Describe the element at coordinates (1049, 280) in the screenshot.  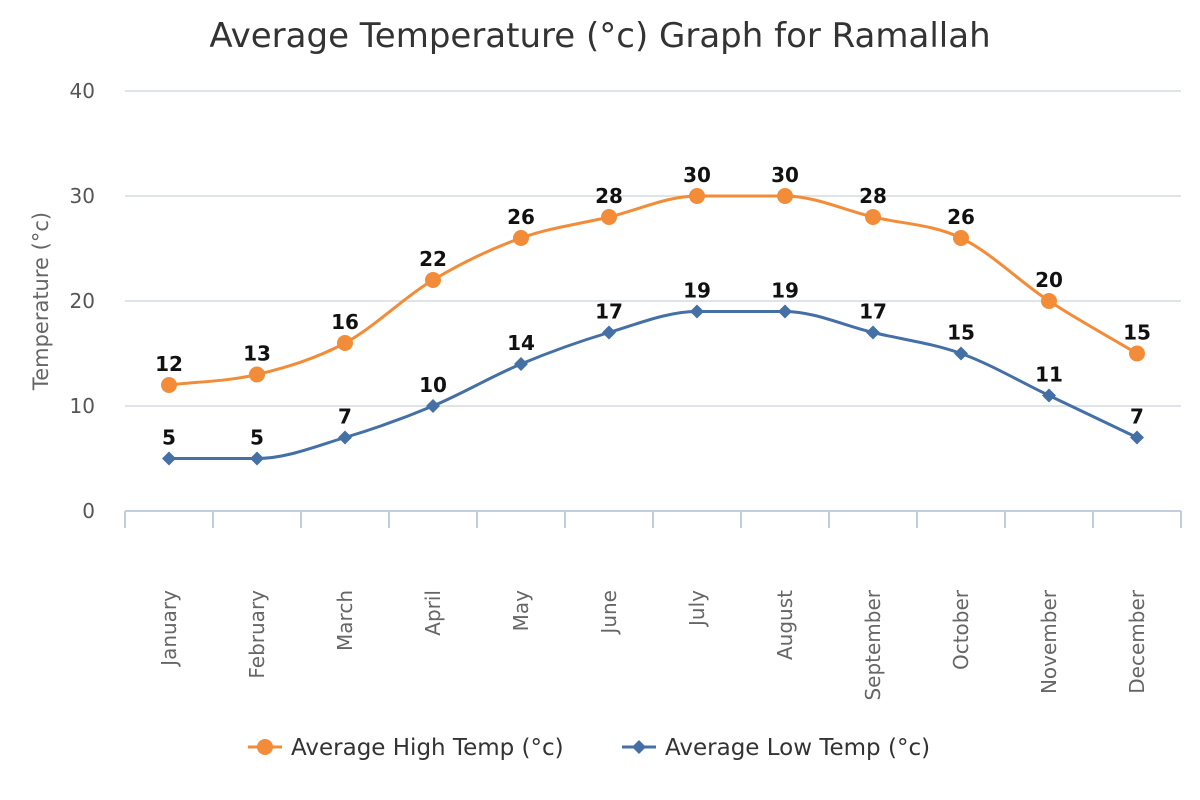
I see `data-label: 20` at that location.